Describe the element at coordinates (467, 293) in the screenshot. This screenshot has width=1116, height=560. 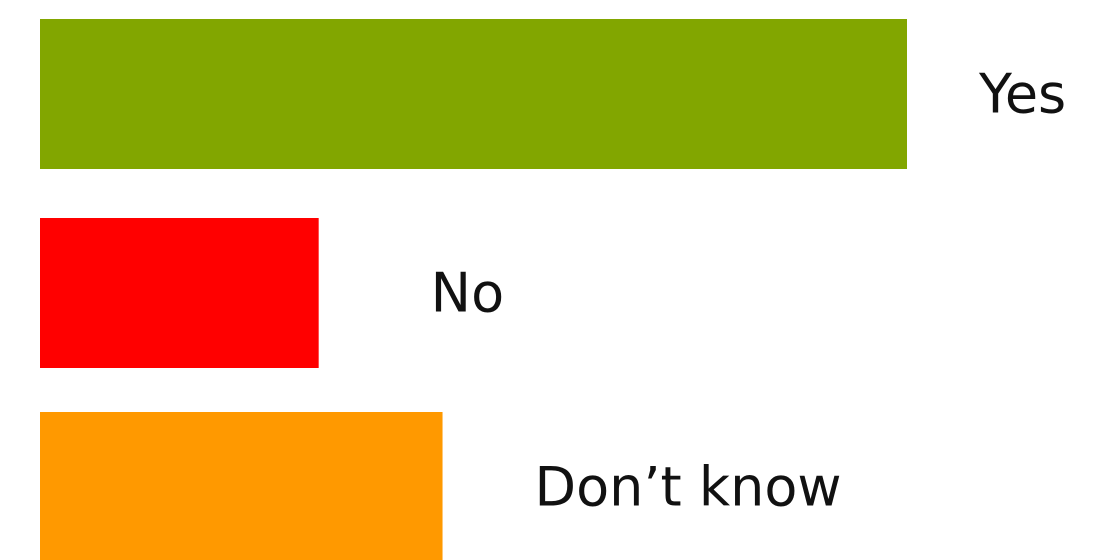
I see `bar-label: No` at that location.